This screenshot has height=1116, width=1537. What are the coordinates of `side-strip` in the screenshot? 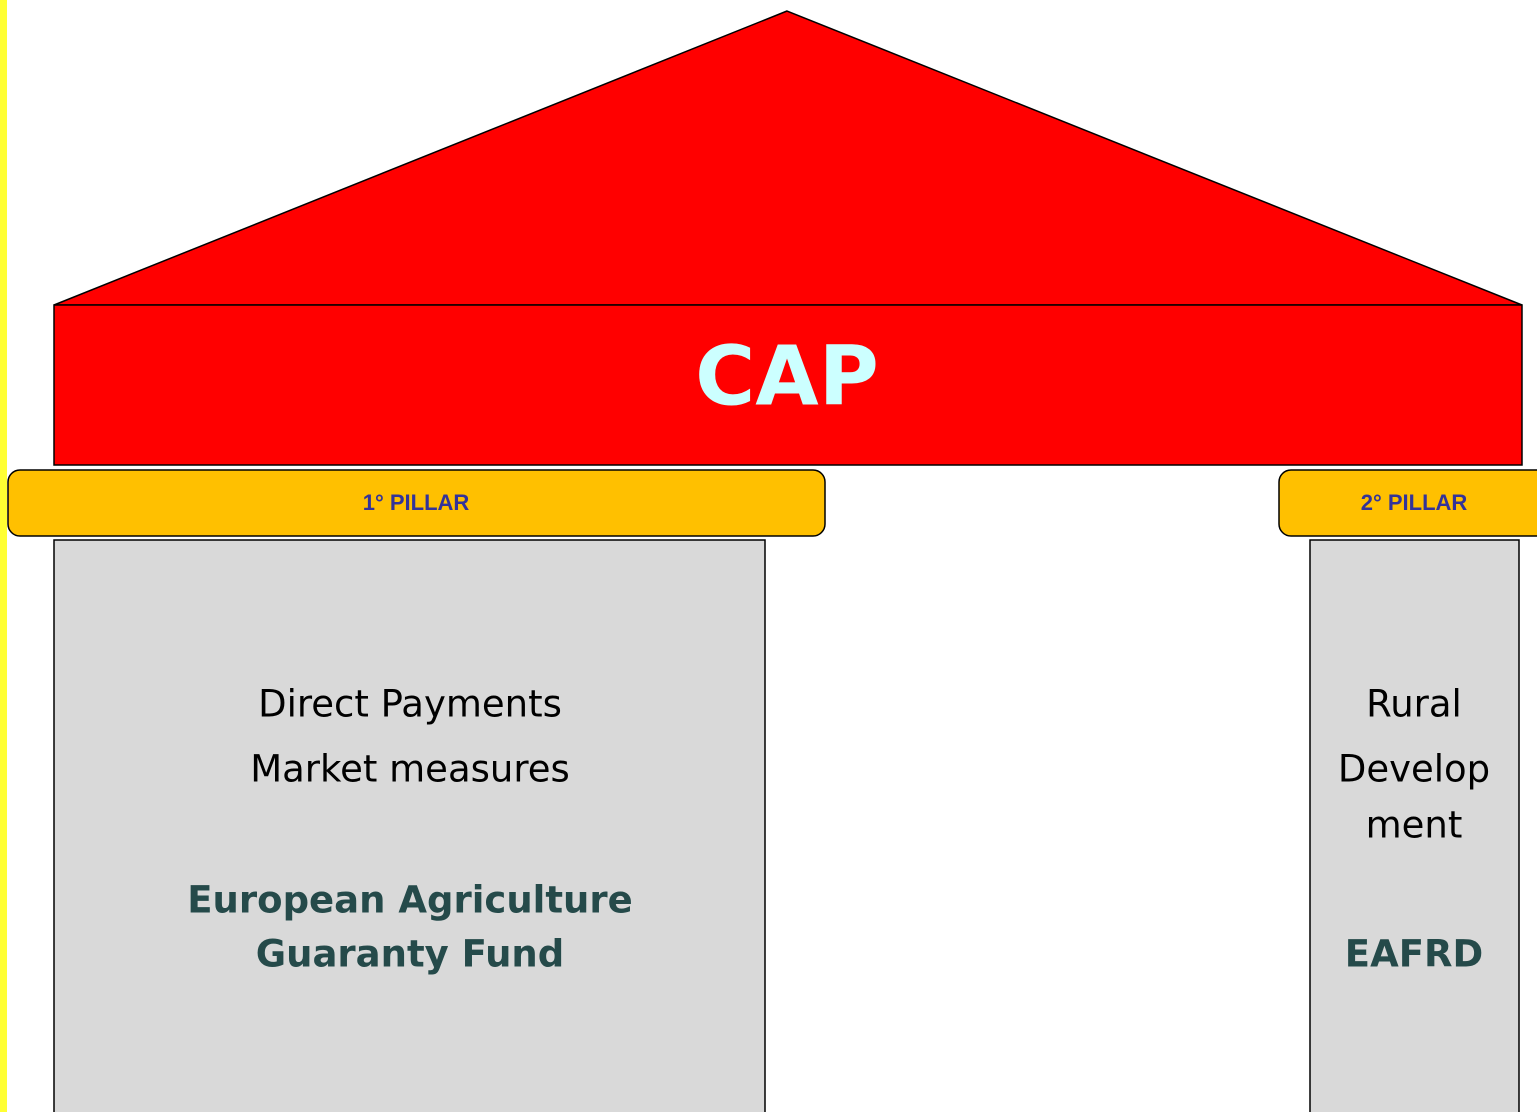 It's located at (3, 556).